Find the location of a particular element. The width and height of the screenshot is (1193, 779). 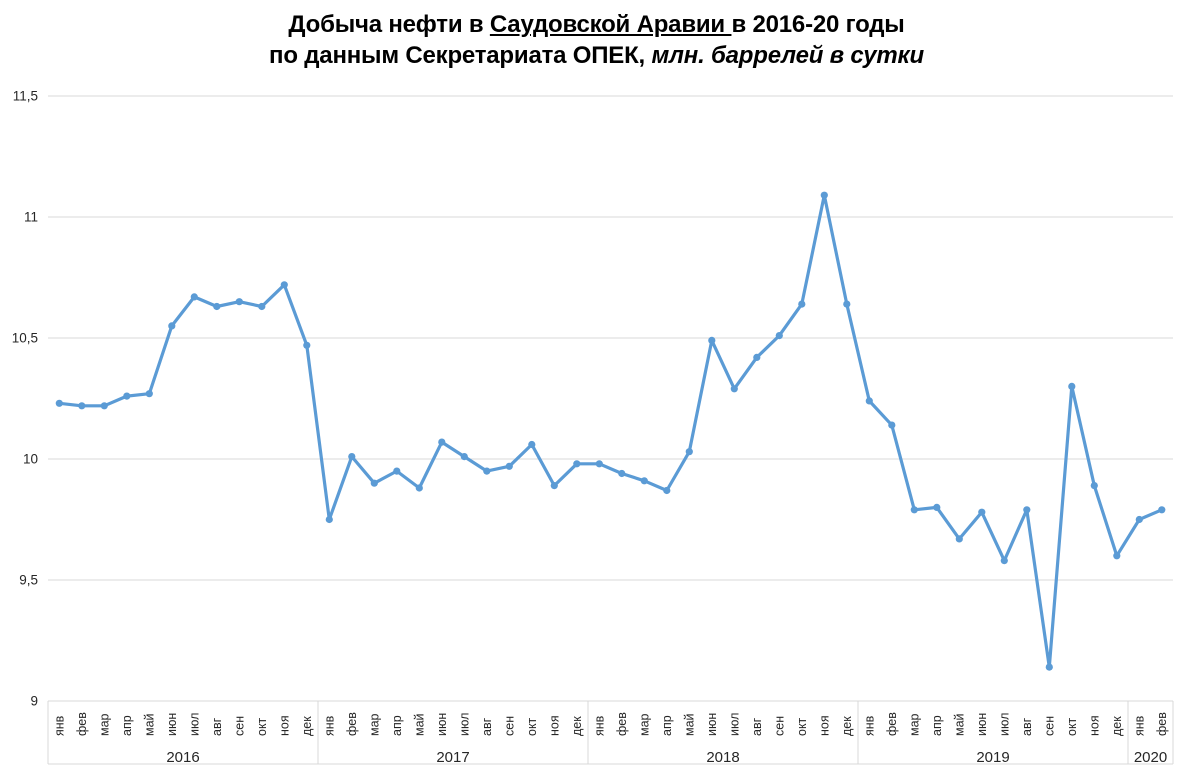

title-text-underlined: Саудовской Аравии is located at coordinates (610, 24).